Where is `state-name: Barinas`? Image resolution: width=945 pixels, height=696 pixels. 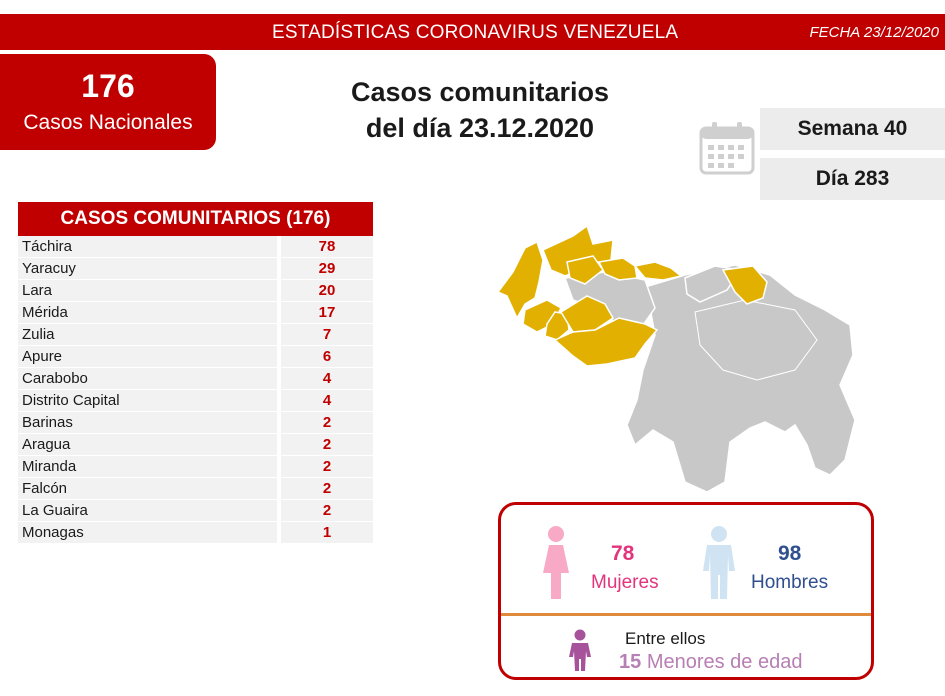 state-name: Barinas is located at coordinates (147, 423).